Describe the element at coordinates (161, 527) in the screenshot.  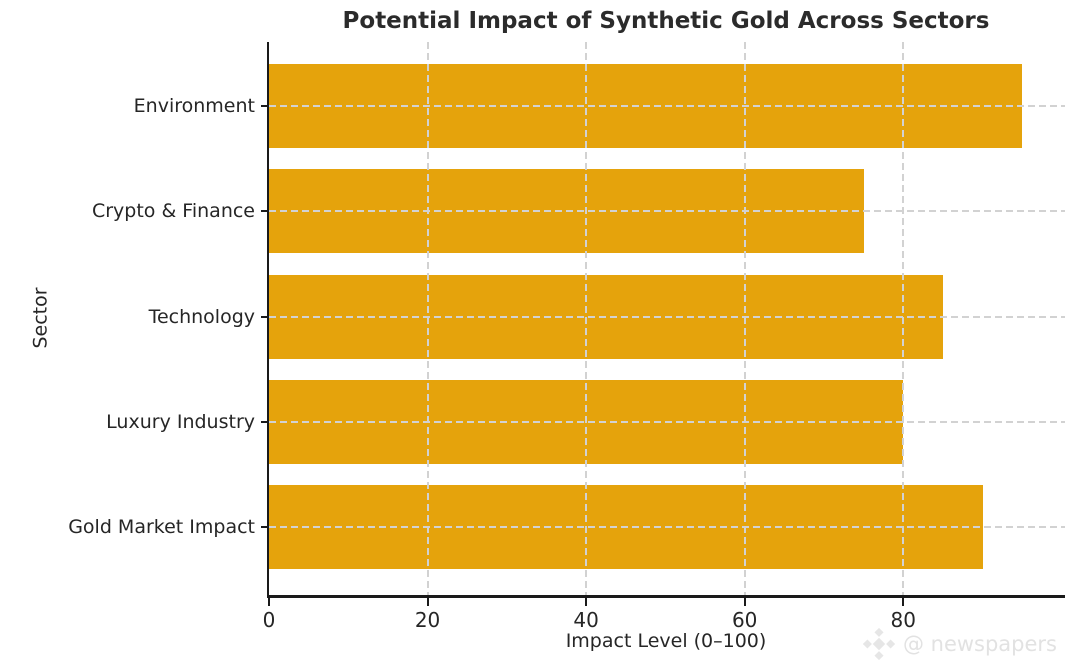
I see `y-tick-label: Gold Market Impact` at that location.